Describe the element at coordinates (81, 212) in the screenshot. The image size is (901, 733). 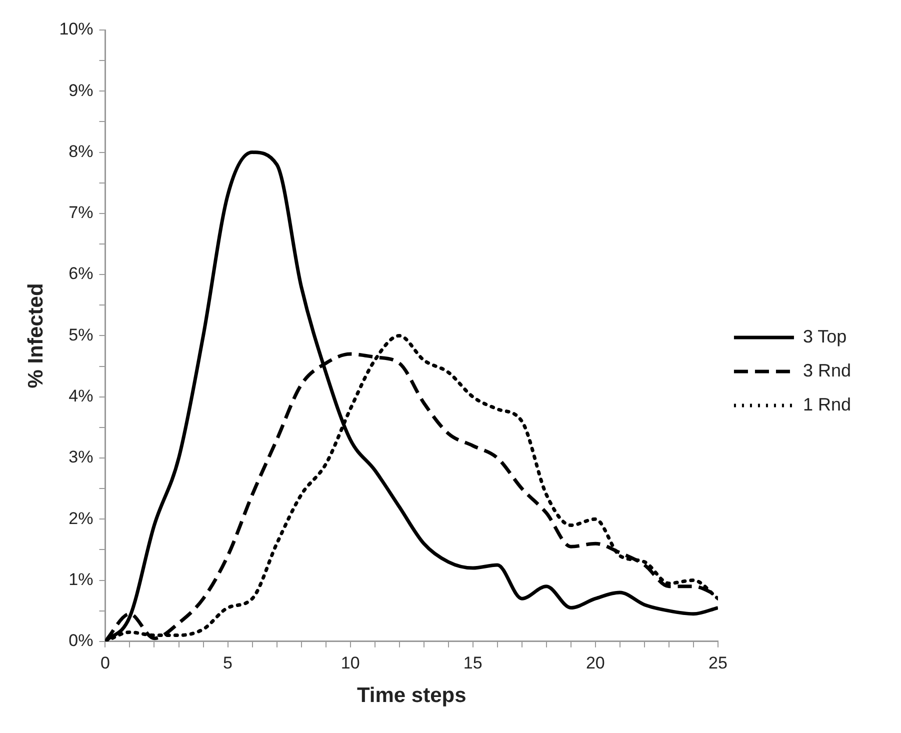
I see `y-tick-label: 7%` at that location.